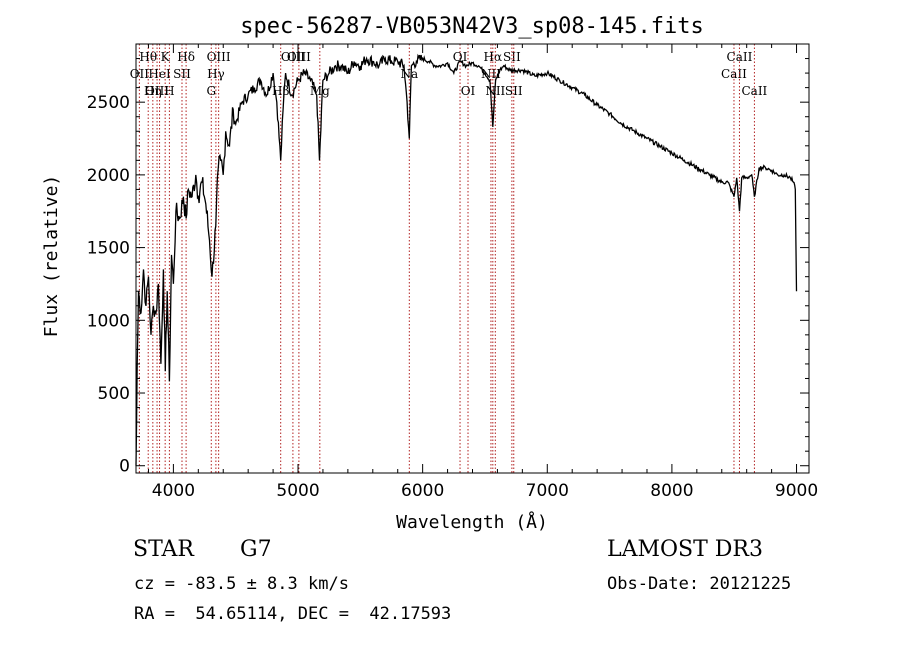  Describe the element at coordinates (51, 256) in the screenshot. I see `y-axis-label: Flux (relative)` at that location.